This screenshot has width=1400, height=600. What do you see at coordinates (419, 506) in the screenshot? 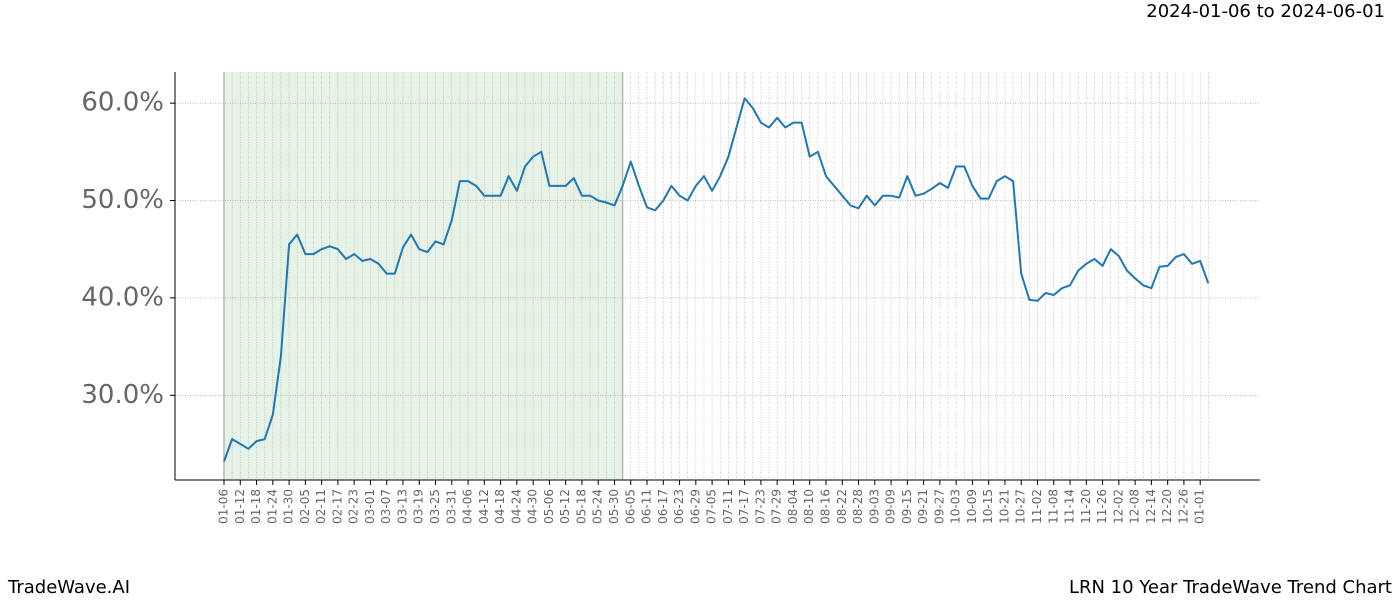
I see `x-tick-label: 03-19` at bounding box center [419, 506].